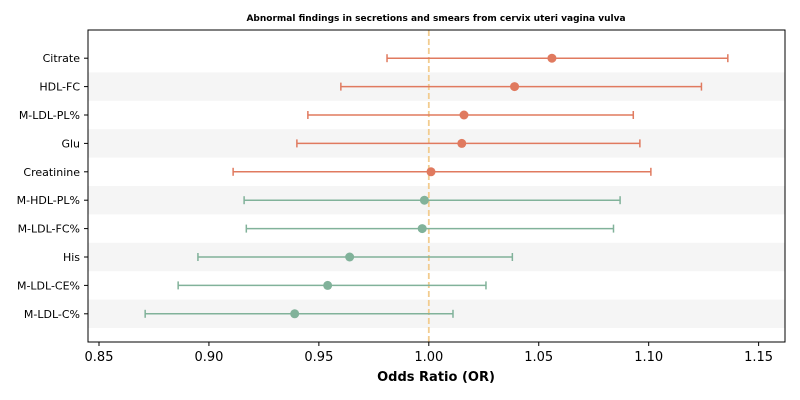 This screenshot has height=400, width=800. What do you see at coordinates (538, 357) in the screenshot?
I see `x-tick-label: 1.05` at bounding box center [538, 357].